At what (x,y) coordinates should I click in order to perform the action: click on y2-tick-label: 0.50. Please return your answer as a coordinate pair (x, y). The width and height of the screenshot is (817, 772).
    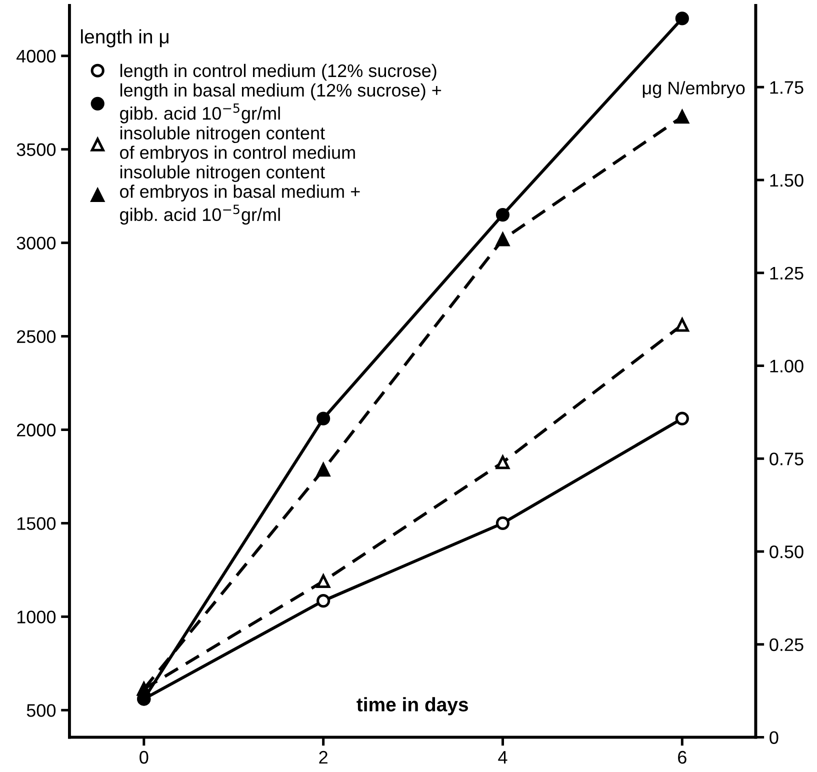
    Looking at the image, I should click on (787, 551).